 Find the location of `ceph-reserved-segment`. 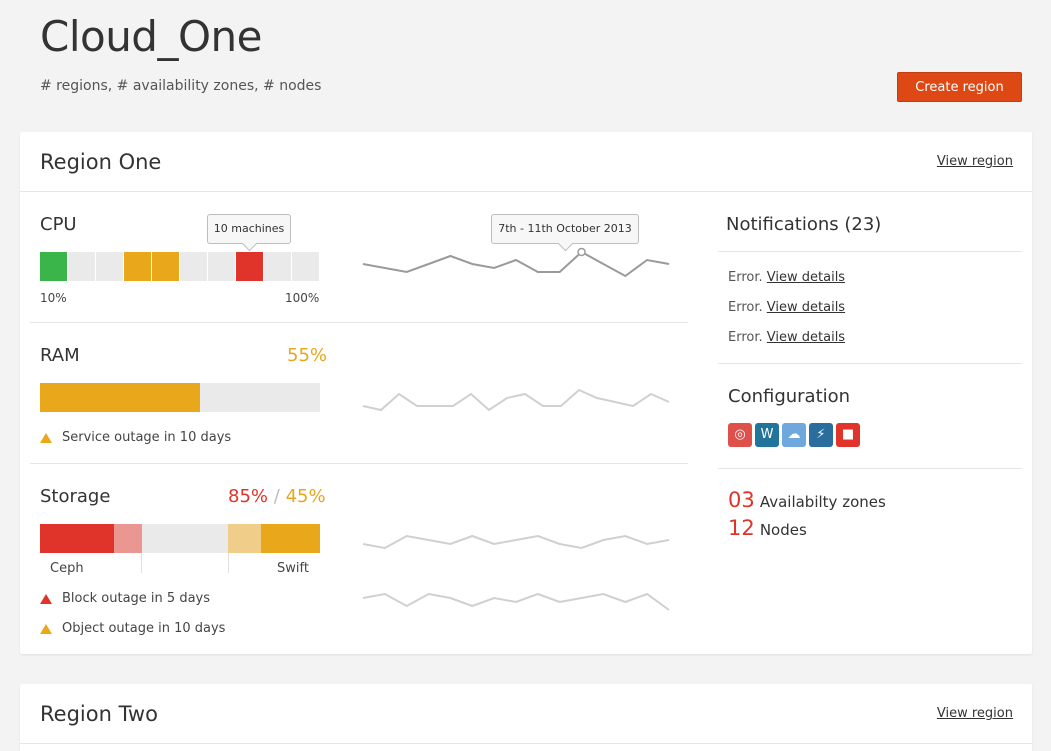

ceph-reserved-segment is located at coordinates (128, 538).